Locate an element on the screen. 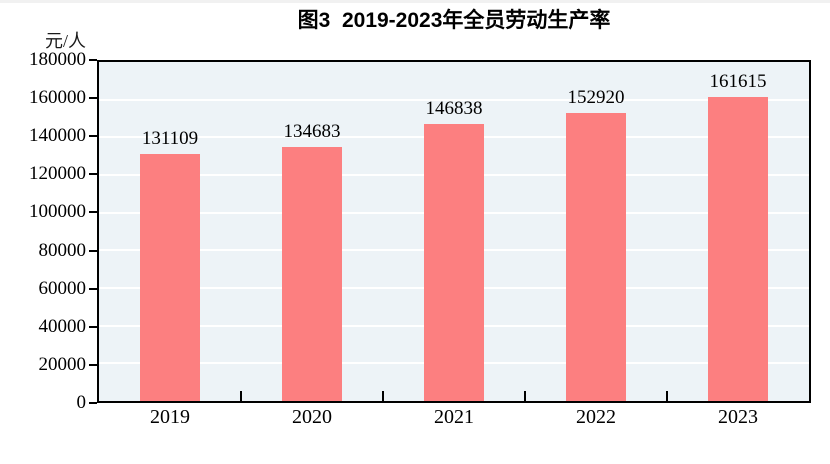 Image resolution: width=830 pixels, height=464 pixels. x-category-label: 2020 is located at coordinates (312, 417).